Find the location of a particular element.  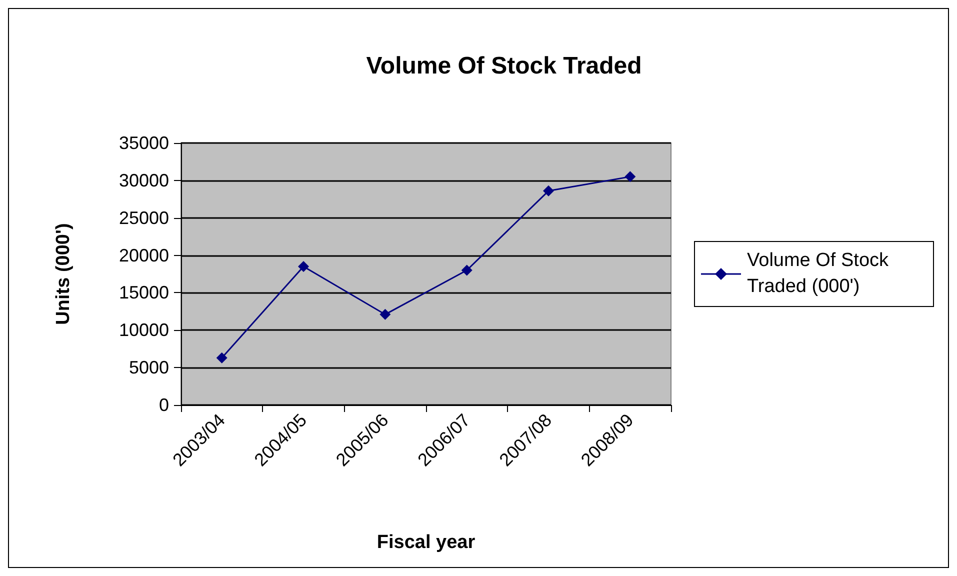

x-axis-title: Fiscal year is located at coordinates (426, 542).